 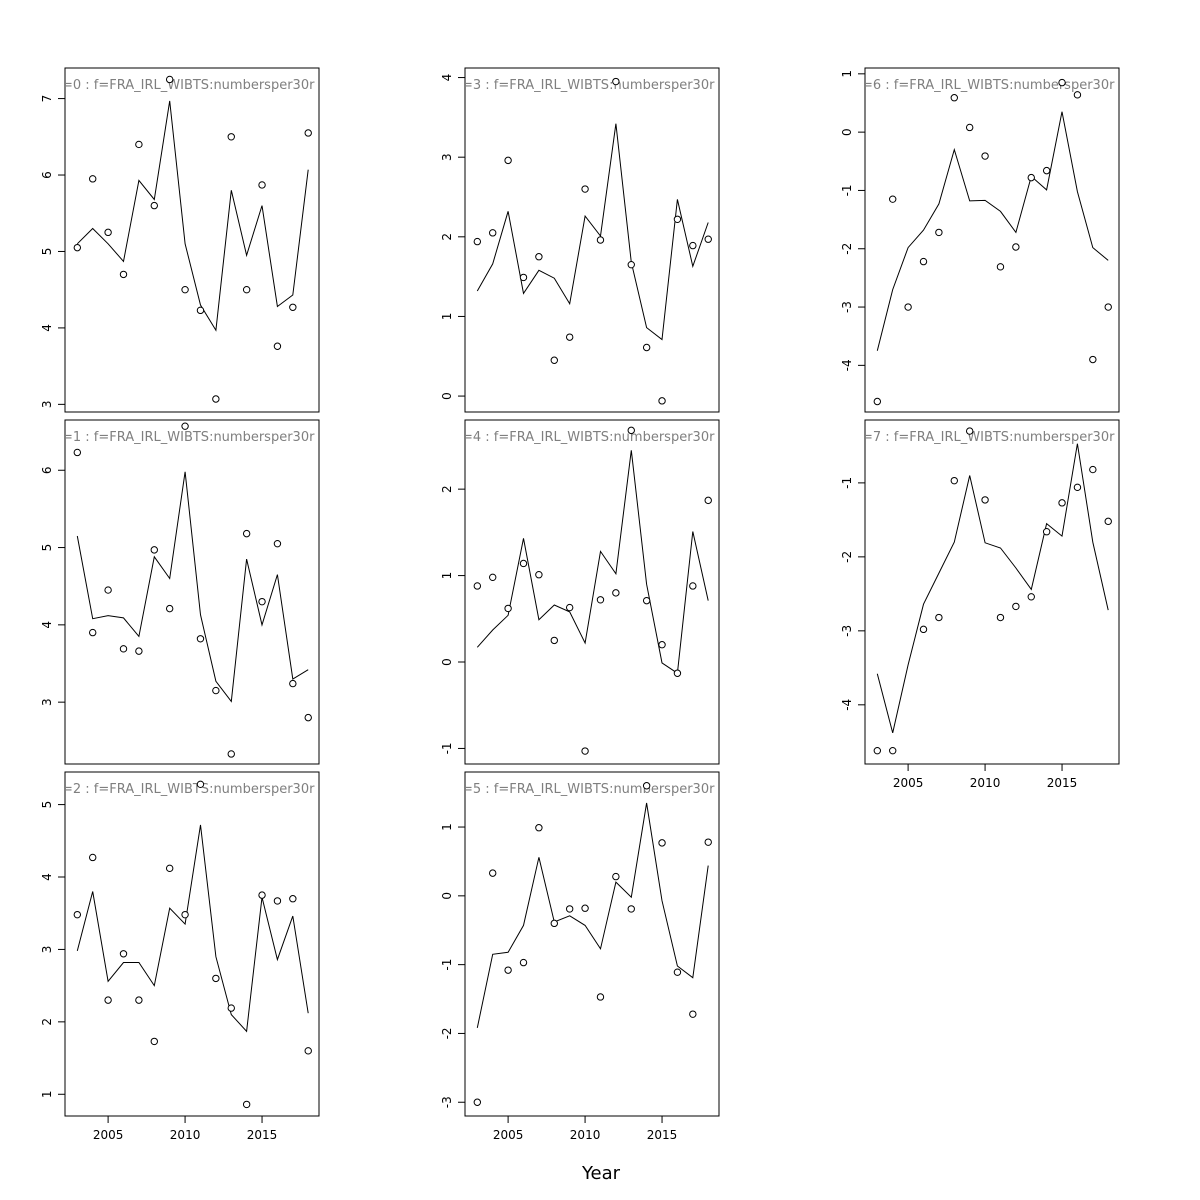 What do you see at coordinates (180, 592) in the screenshot?
I see `panel-1: =1 : f=FRA_IRL_WIBTS:numbersper30r 3 4 5 6` at bounding box center [180, 592].